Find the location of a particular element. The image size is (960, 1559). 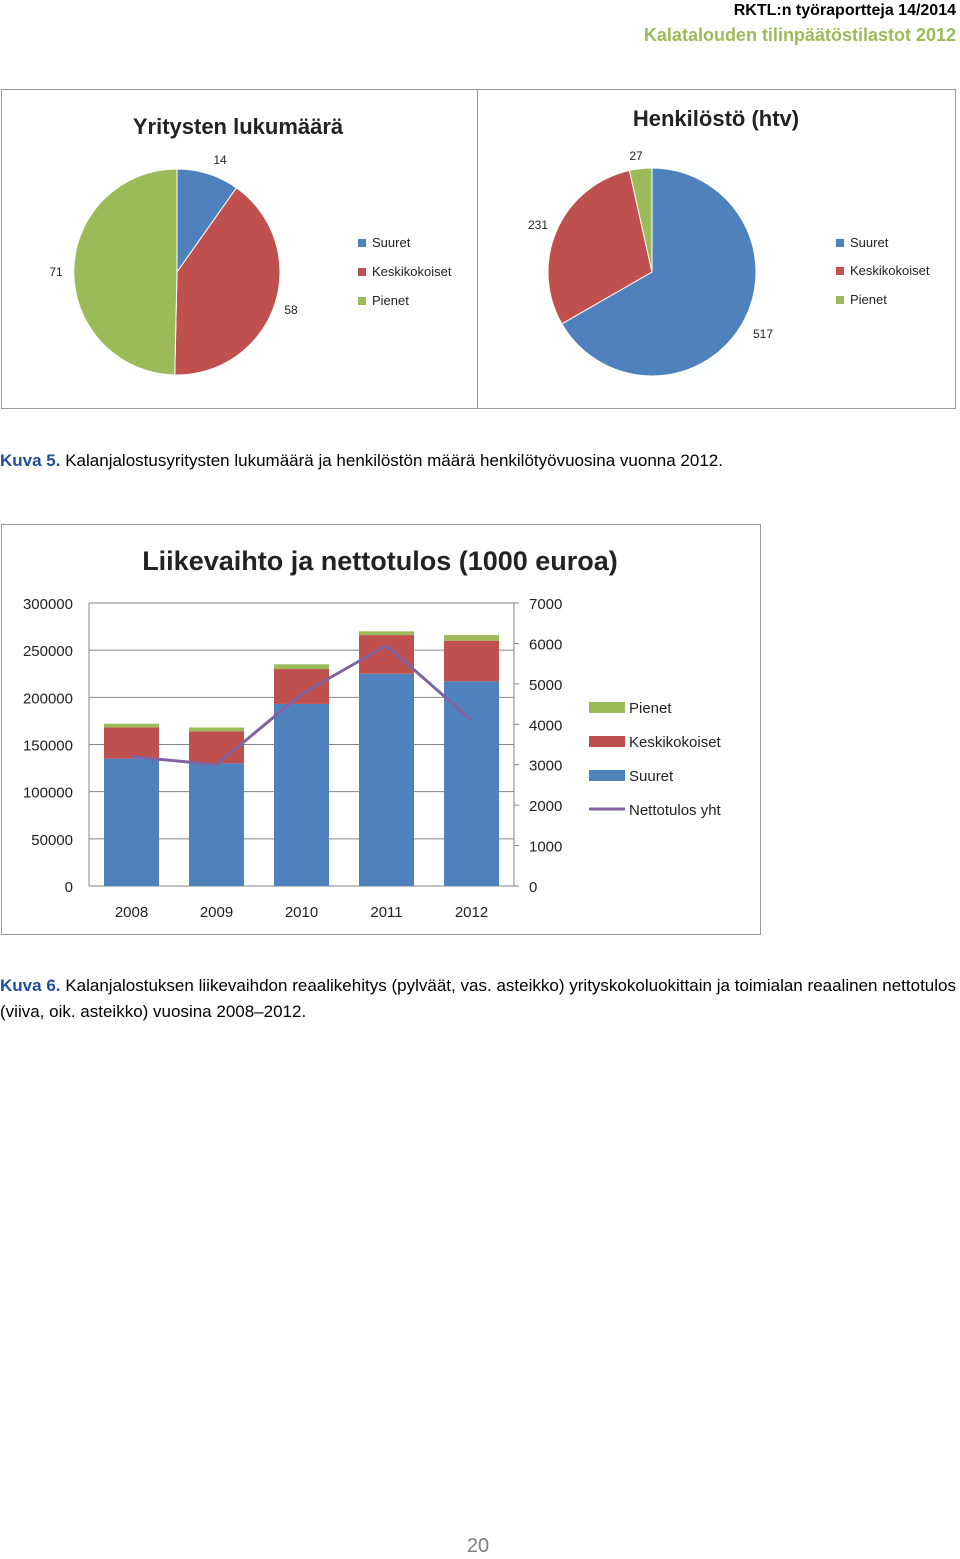

report-title: Kalatalouden tilinpäätöstilastot 2012 is located at coordinates (799, 35).